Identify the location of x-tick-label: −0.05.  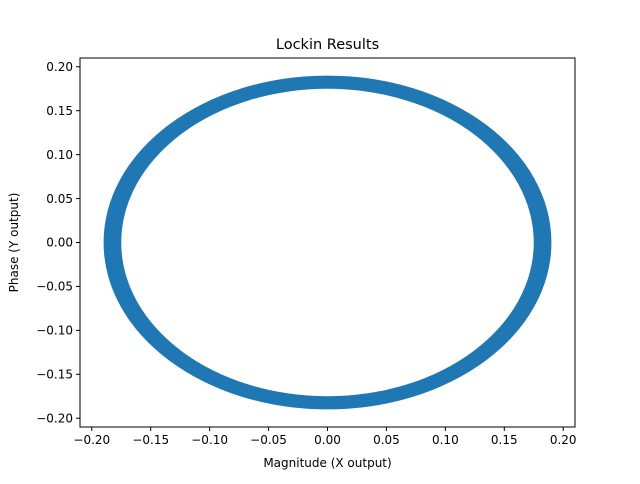
(268, 440).